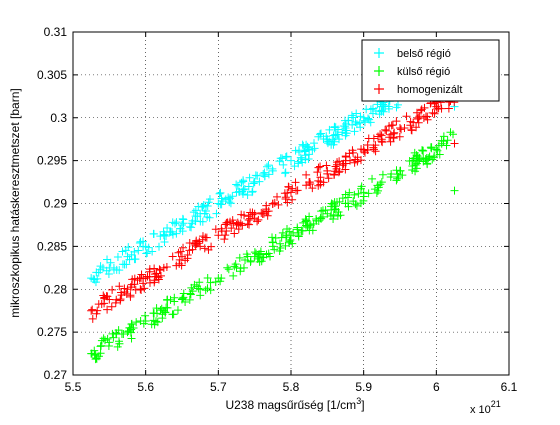  I want to click on y-tick-label: 0.295, so click(52, 161).